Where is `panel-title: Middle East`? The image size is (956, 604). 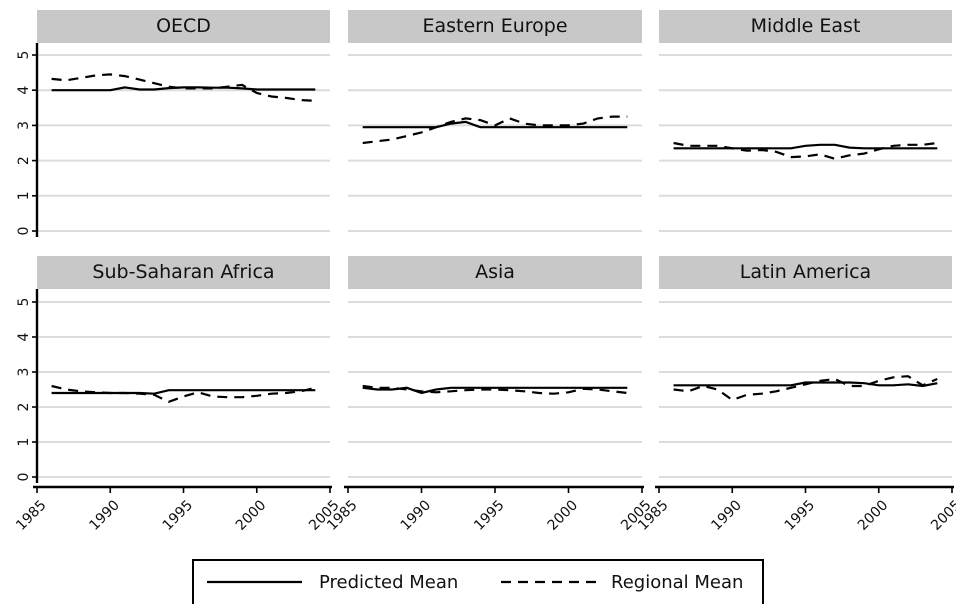 panel-title: Middle East is located at coordinates (806, 26).